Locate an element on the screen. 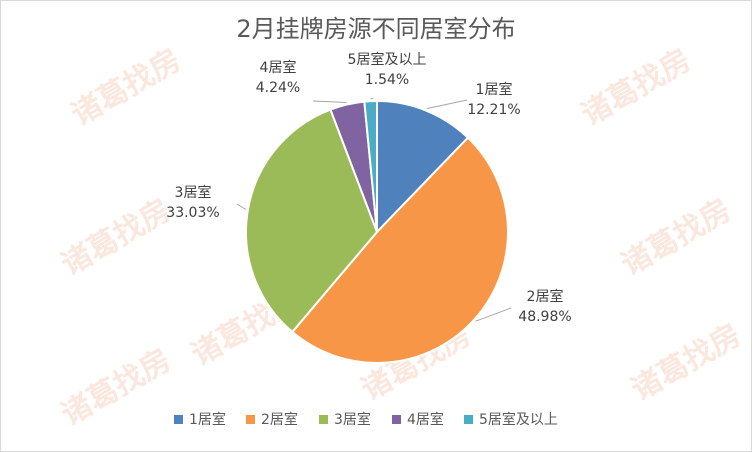  legend-label: 5居室及以上 is located at coordinates (518, 419).